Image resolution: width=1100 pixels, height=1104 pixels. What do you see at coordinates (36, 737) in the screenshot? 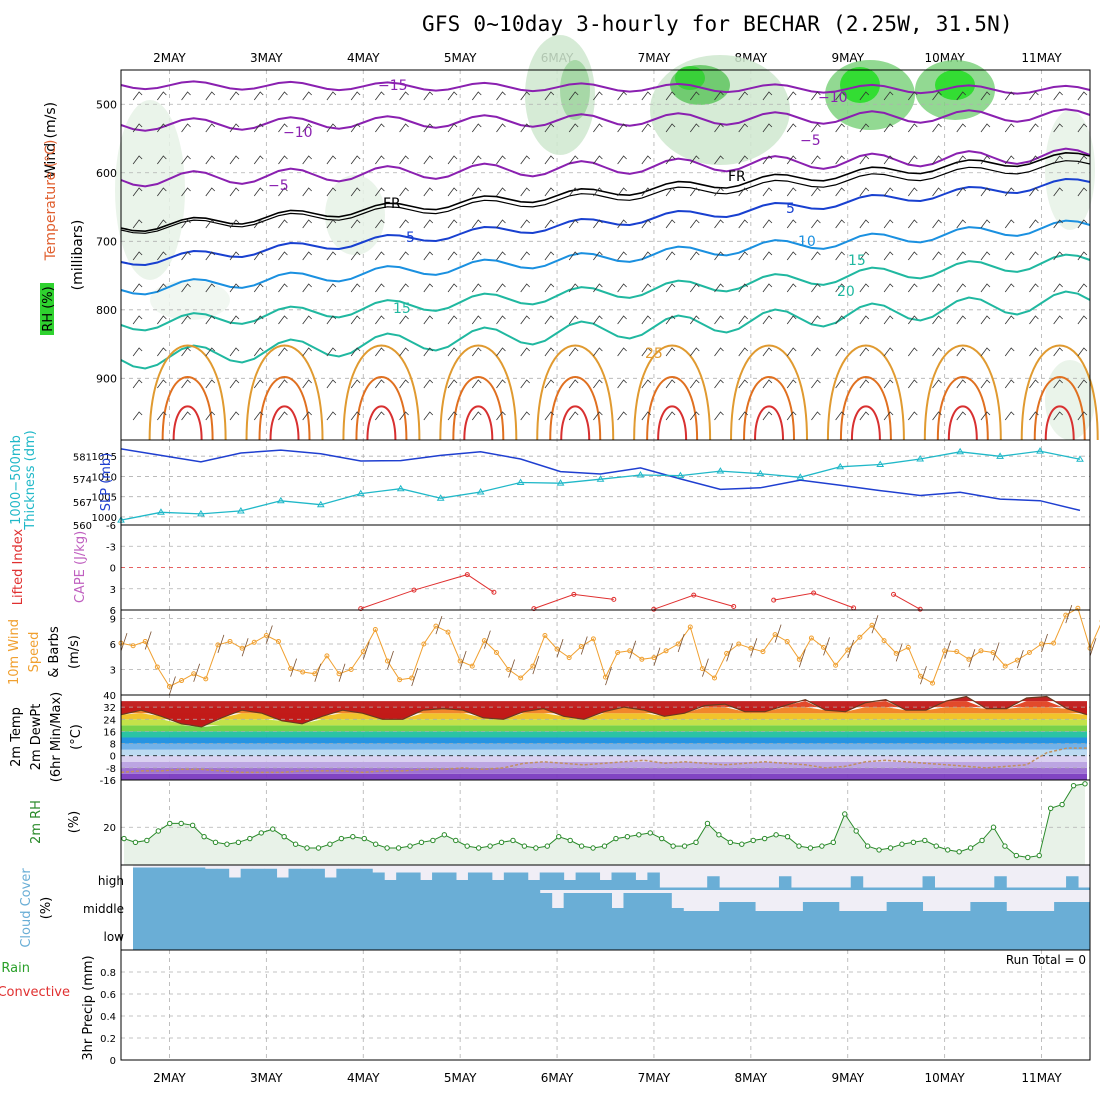
I see `axis-label-2m-dewpt: 2m DewPt` at bounding box center [36, 737].